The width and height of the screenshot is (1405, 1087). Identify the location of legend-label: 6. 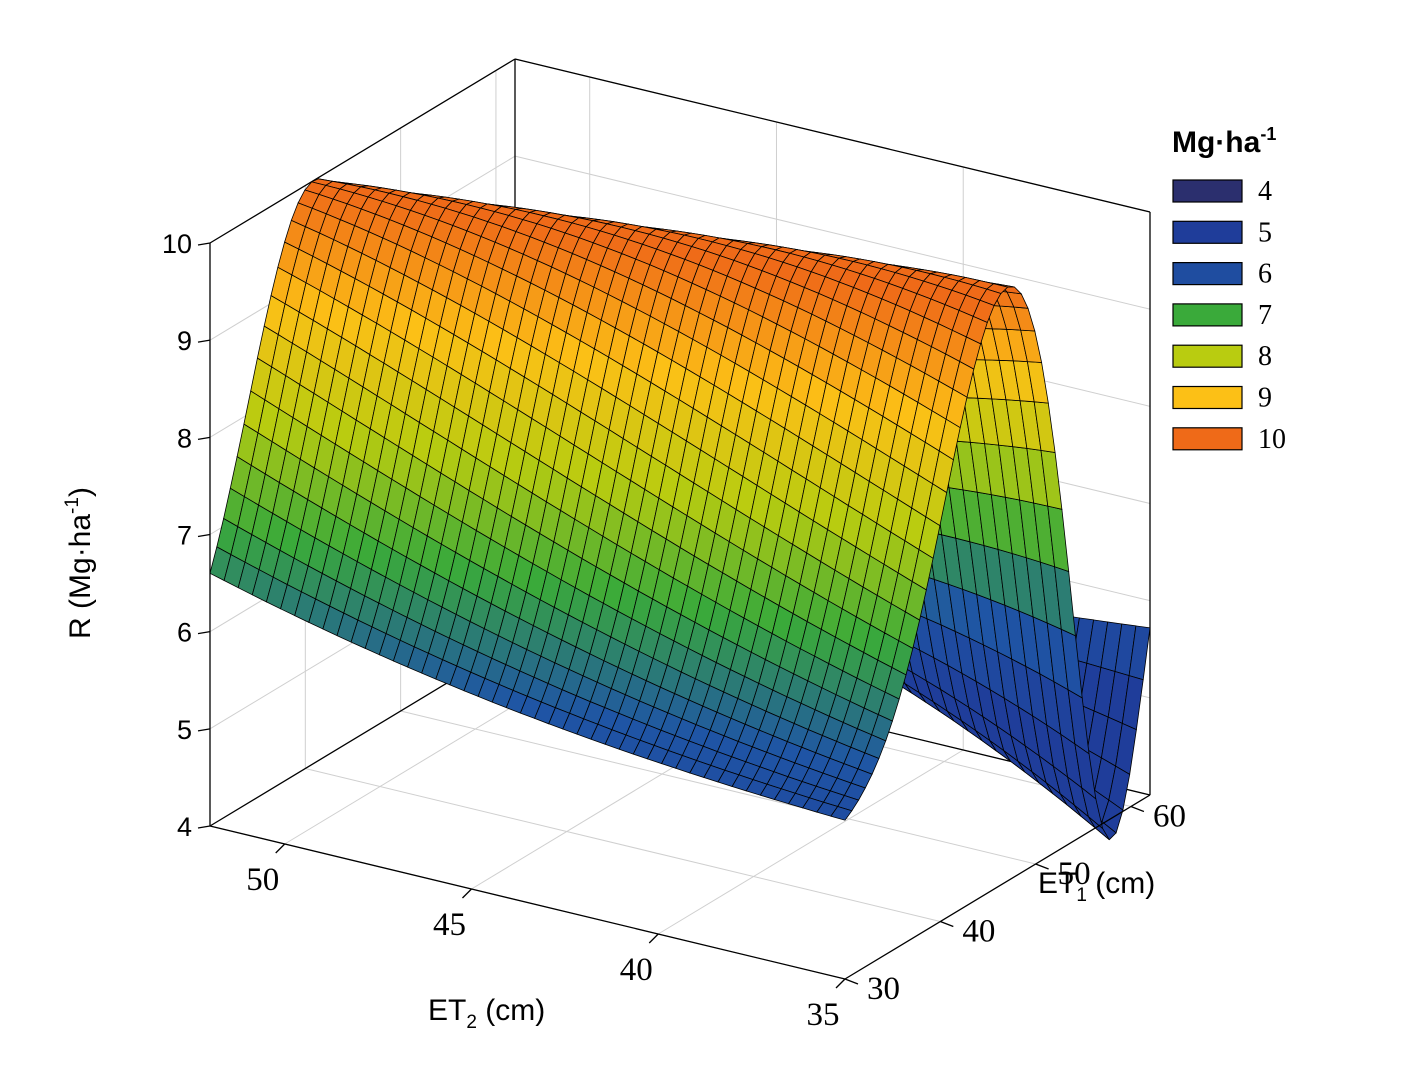
(1265, 274).